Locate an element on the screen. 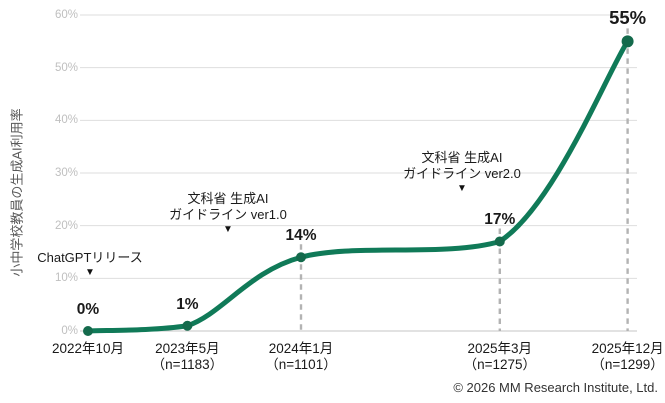  x-tick-label: 2025年3月 （n=1275） is located at coordinates (500, 357).